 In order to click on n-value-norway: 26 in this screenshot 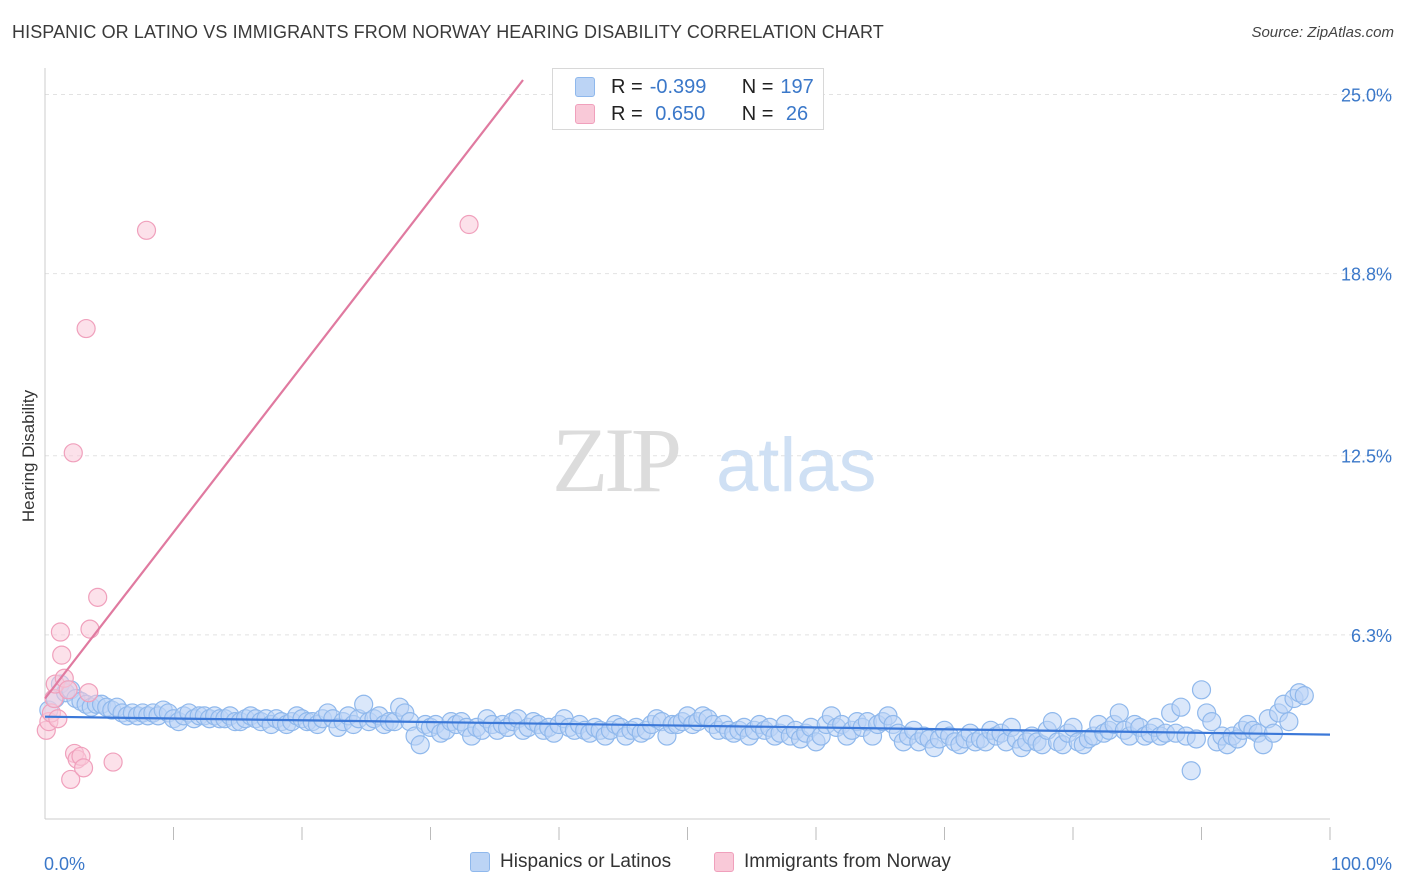, I will do `click(794, 113)`.